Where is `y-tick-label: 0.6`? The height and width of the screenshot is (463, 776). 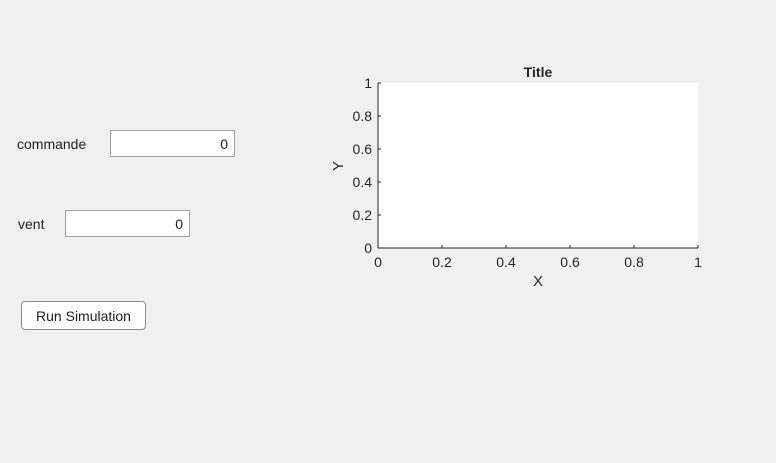 y-tick-label: 0.6 is located at coordinates (363, 149).